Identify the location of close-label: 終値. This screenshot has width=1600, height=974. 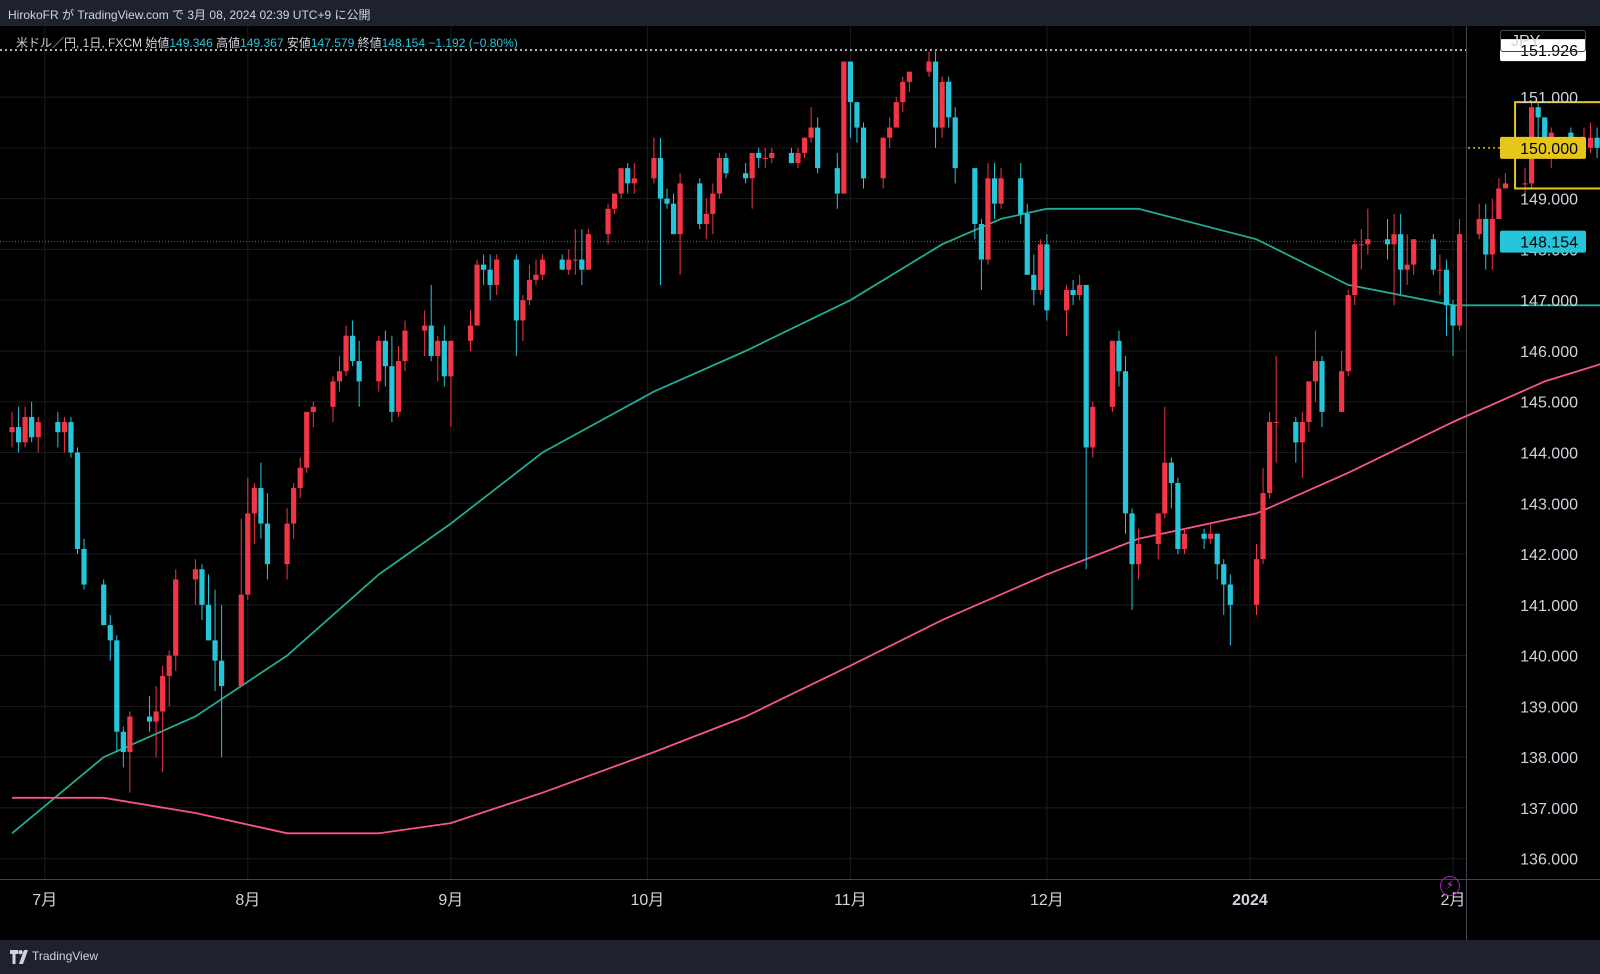
(369, 43).